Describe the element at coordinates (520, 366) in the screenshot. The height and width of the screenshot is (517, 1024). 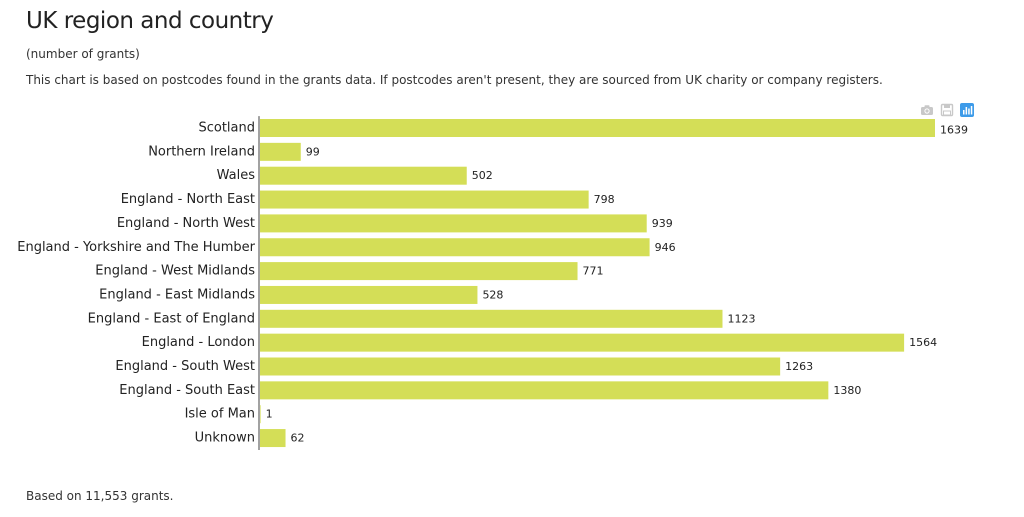
I see `bar-england-south-west` at that location.